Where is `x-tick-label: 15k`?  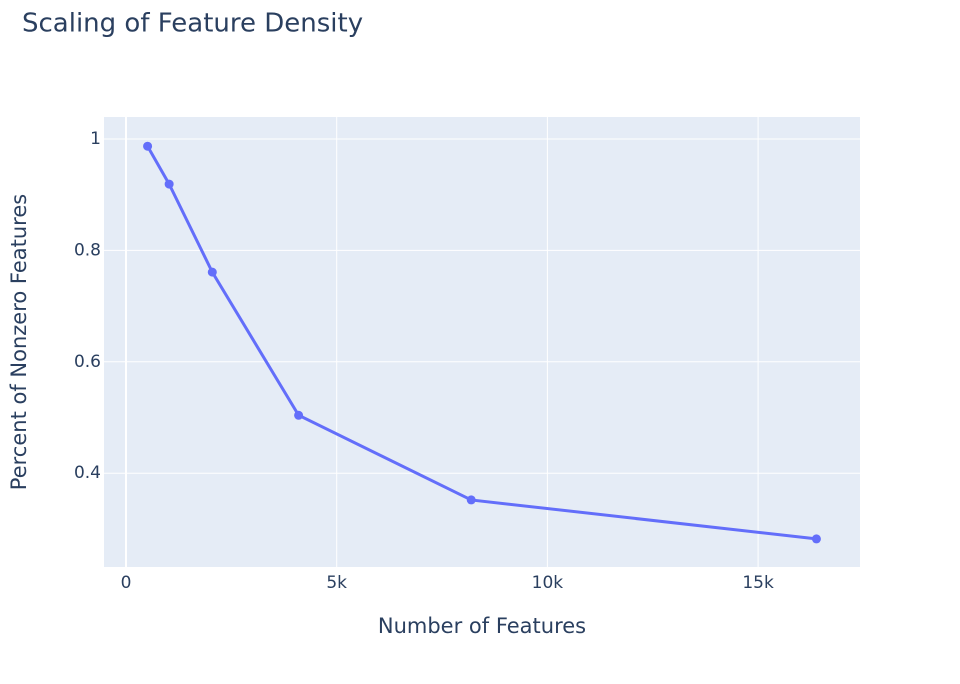
x-tick-label: 15k is located at coordinates (758, 583).